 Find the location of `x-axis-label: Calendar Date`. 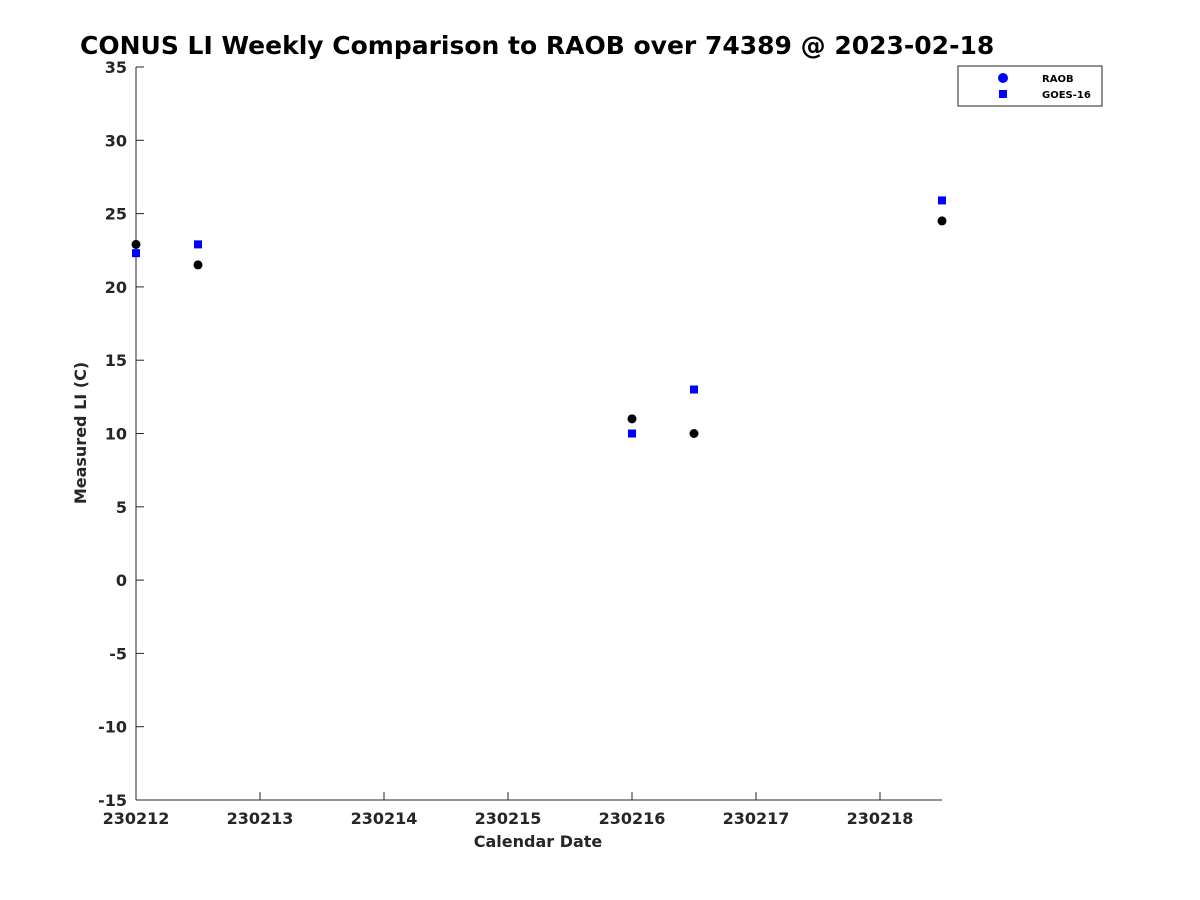

x-axis-label: Calendar Date is located at coordinates (538, 841).